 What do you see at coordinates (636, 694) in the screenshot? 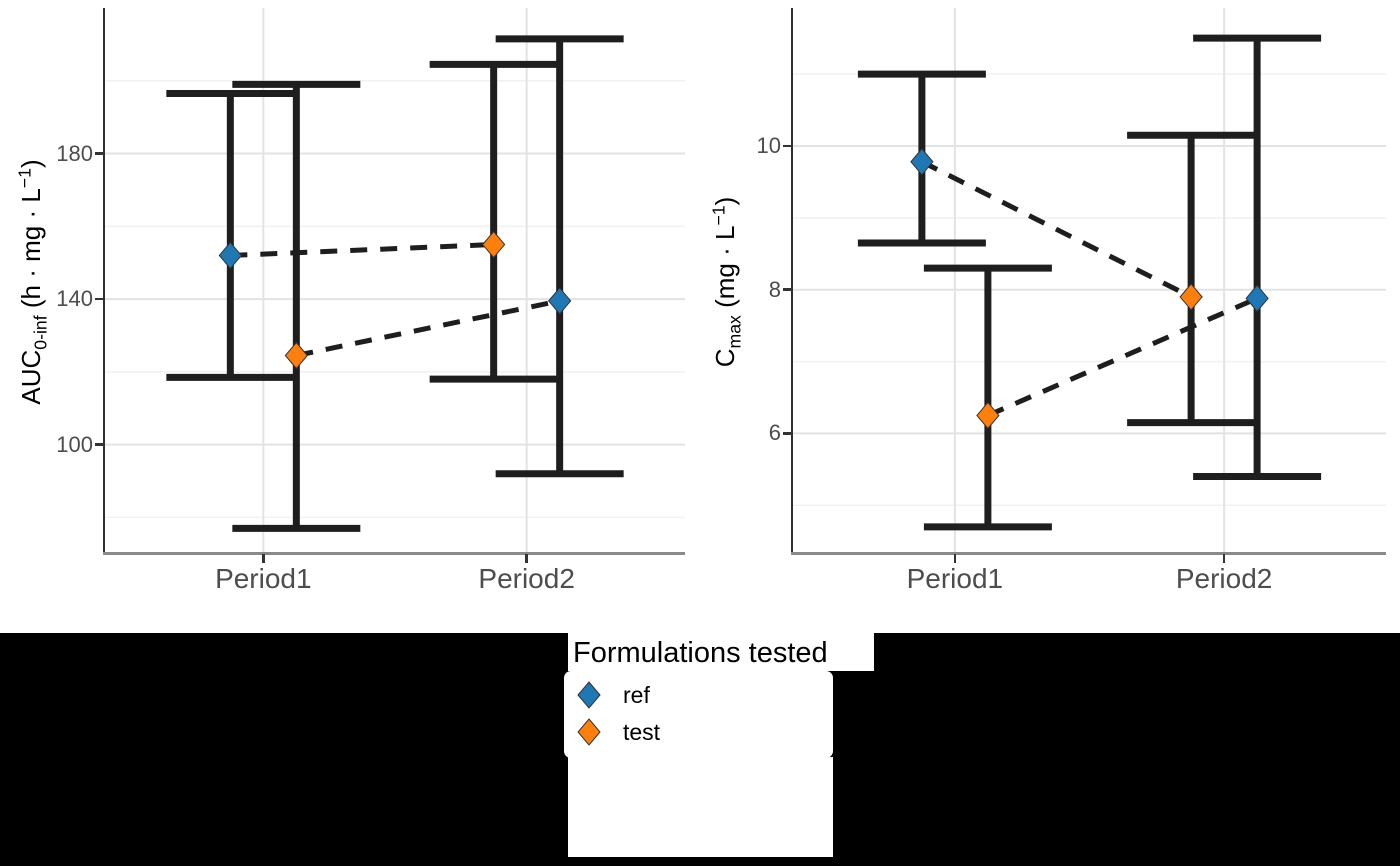
I see `legend-label-ref: ref` at bounding box center [636, 694].